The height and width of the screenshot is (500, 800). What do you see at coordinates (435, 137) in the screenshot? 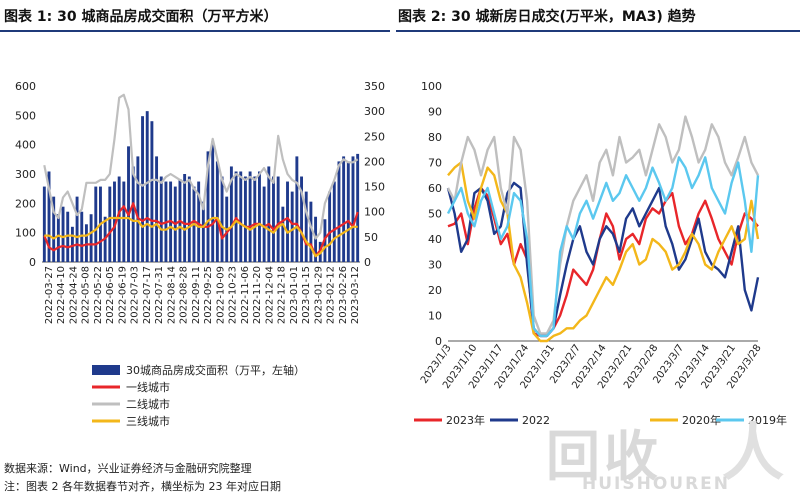
I see `chart2-y-tick-label: 80` at bounding box center [435, 137].